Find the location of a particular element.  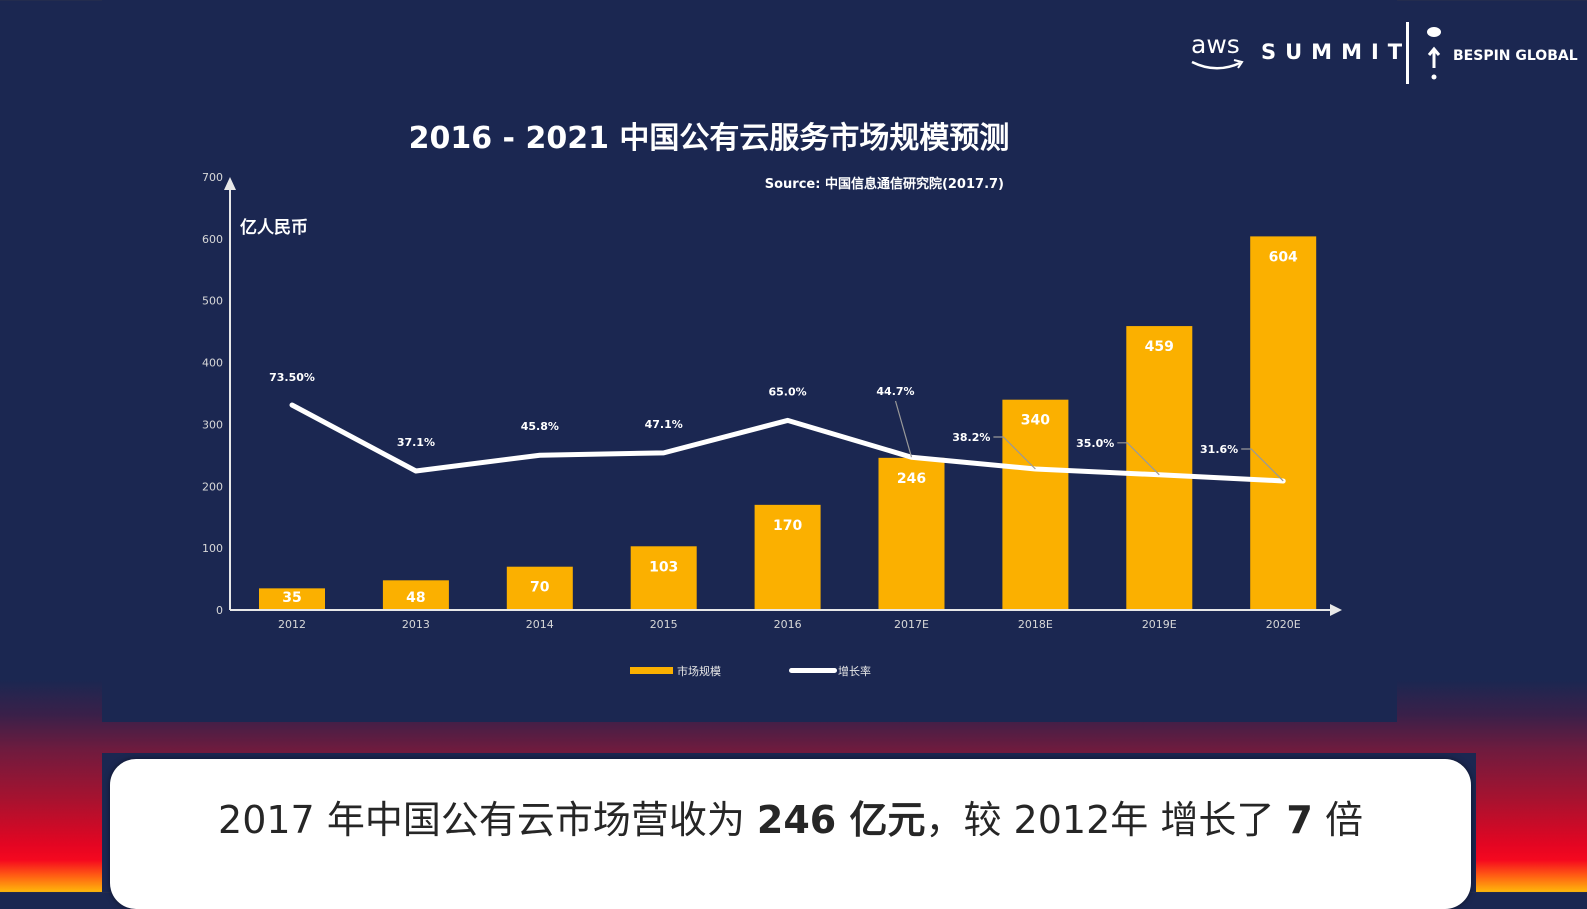

bar-value-label: 35 is located at coordinates (291, 598).